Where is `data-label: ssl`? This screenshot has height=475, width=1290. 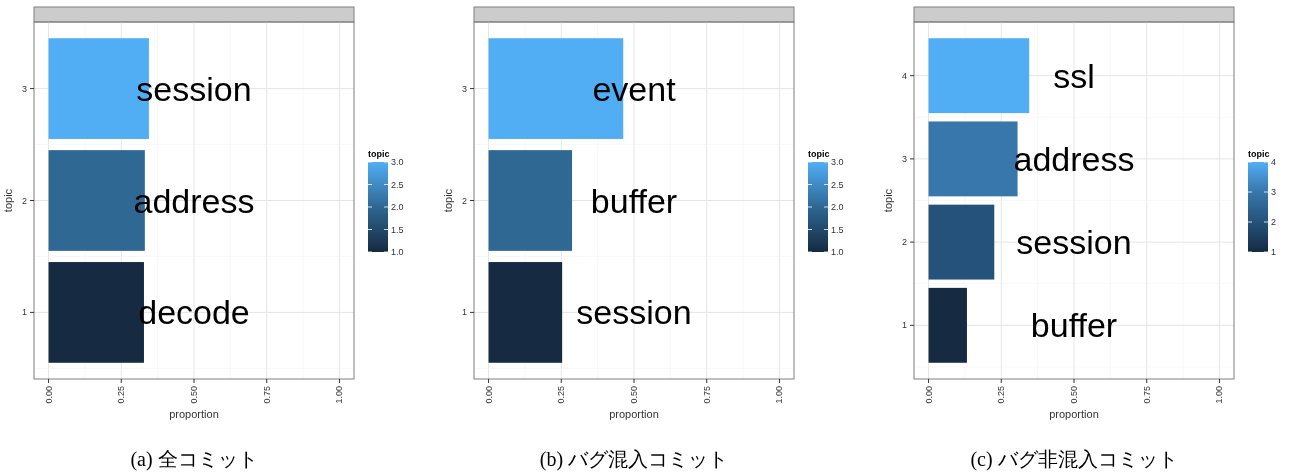
data-label: ssl is located at coordinates (1074, 75).